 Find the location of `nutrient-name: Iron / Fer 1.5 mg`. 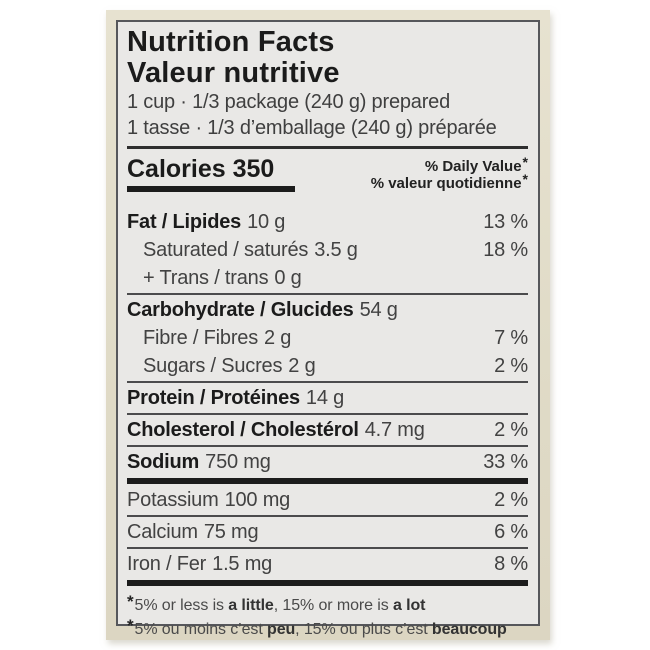

nutrient-name: Iron / Fer 1.5 mg is located at coordinates (200, 564).